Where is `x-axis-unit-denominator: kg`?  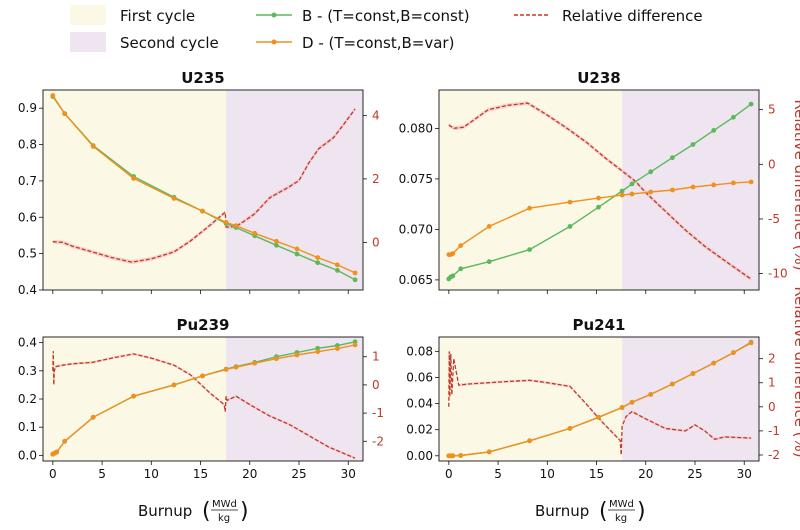 x-axis-unit-denominator: kg is located at coordinates (224, 518).